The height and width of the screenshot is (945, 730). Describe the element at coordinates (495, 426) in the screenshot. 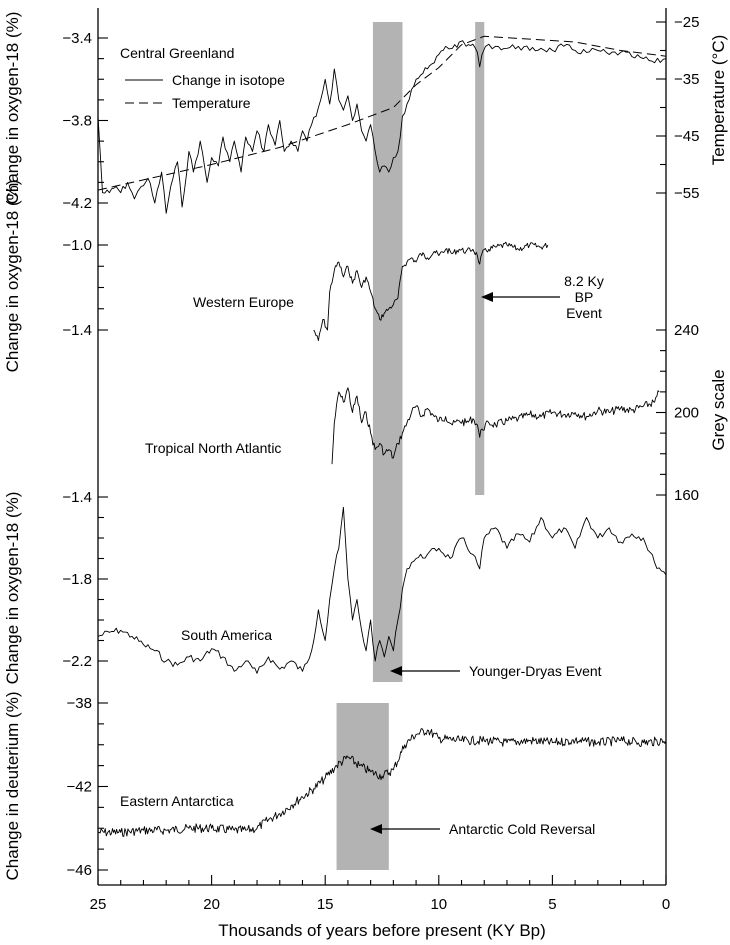

I see `series-tropical-north-atlantic` at that location.